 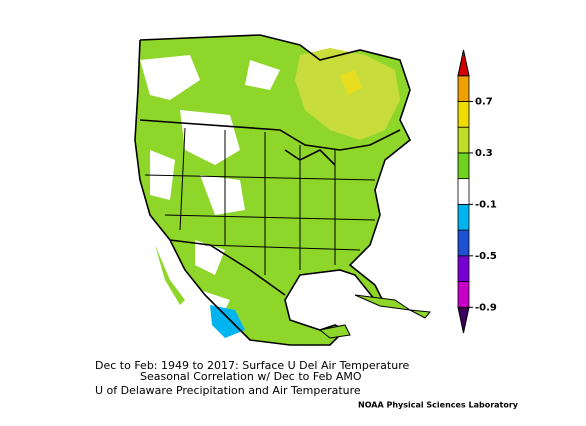 I want to click on colorbar-tick-label: -0.1, so click(x=486, y=204).